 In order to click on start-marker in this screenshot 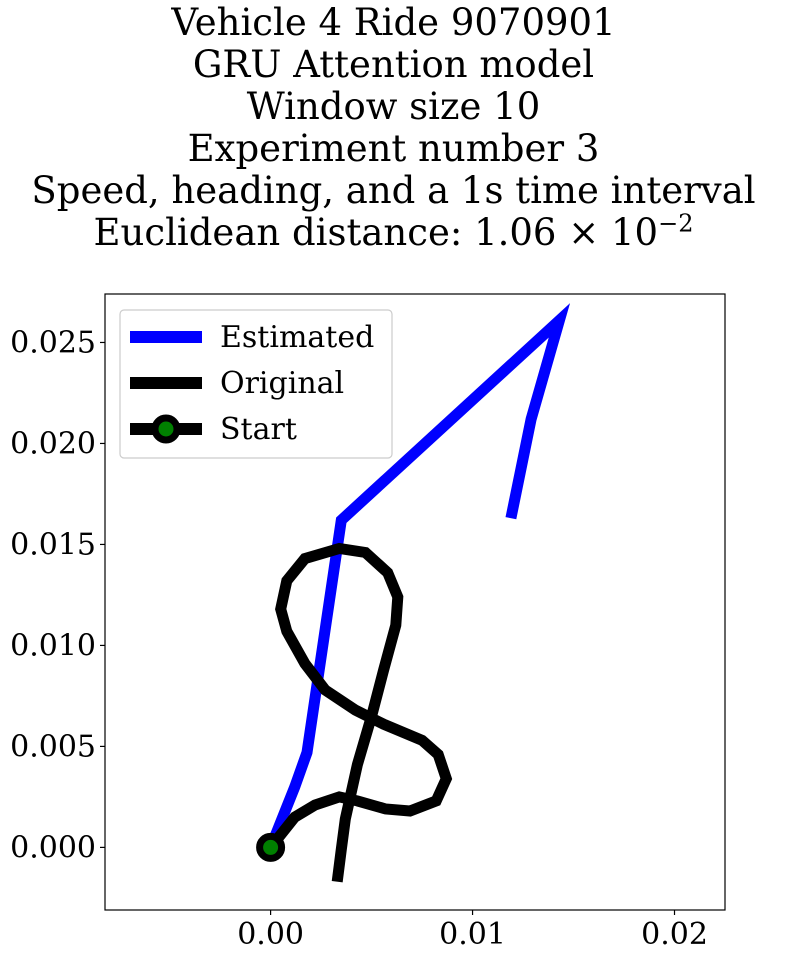, I will do `click(271, 847)`.